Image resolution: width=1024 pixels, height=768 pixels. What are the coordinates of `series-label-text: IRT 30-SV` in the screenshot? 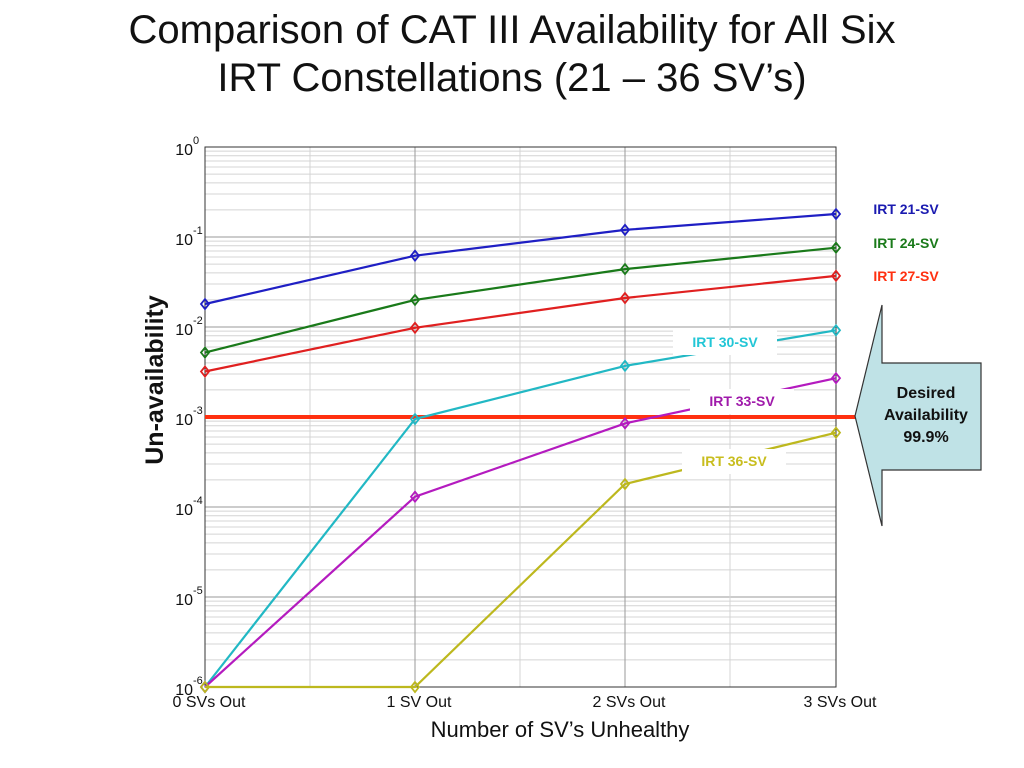 It's located at (725, 342).